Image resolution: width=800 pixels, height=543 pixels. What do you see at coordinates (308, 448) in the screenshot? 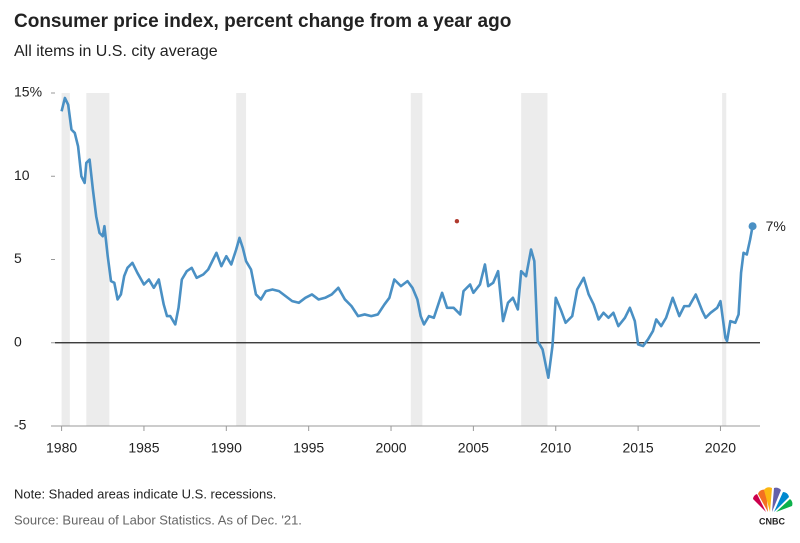
I see `x-tick-label: 1995` at bounding box center [308, 448].